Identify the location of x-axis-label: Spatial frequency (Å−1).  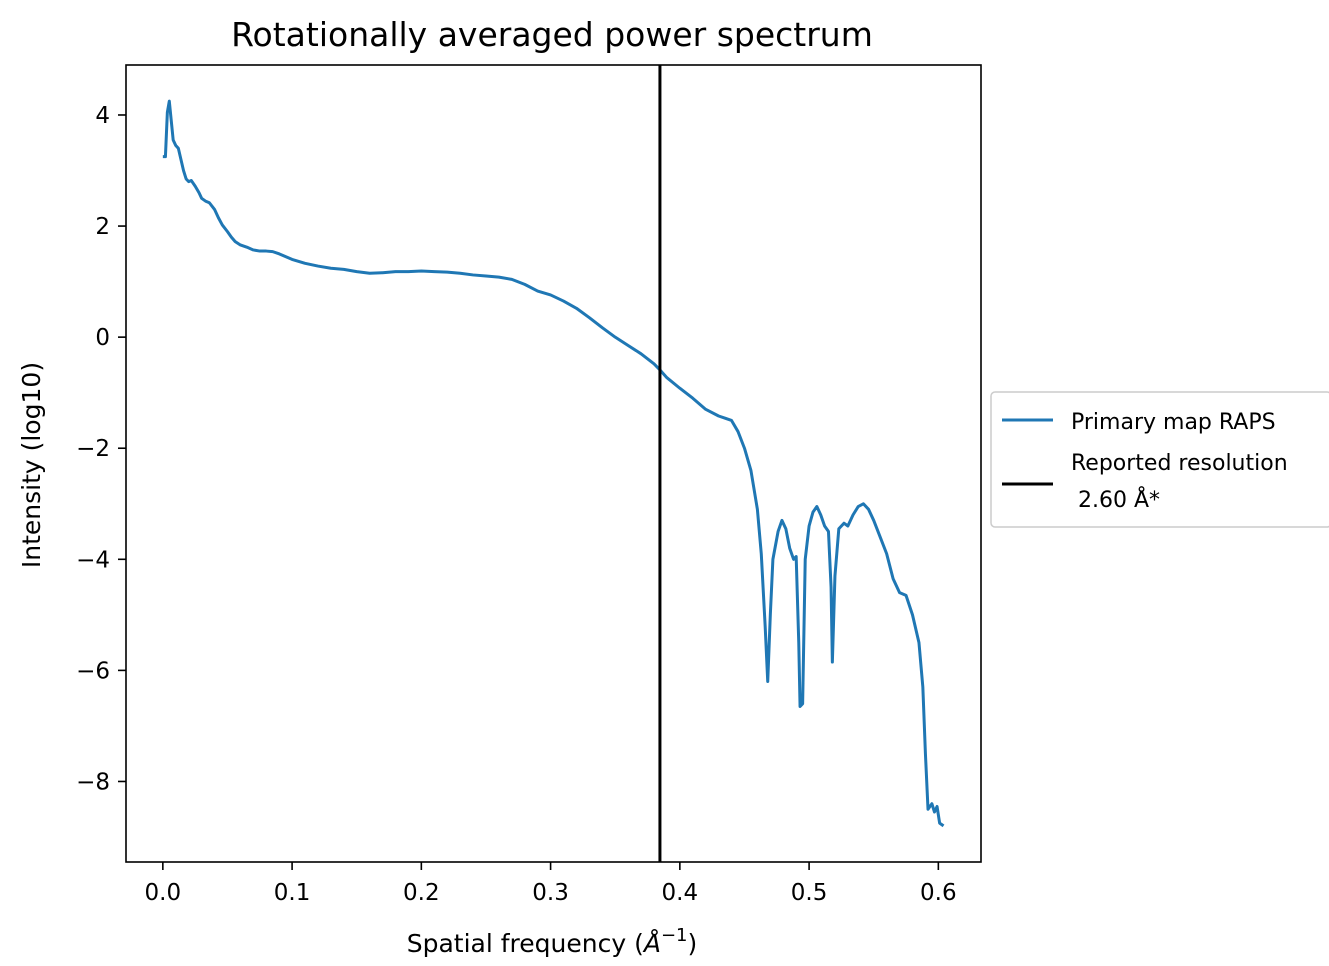
(552, 941).